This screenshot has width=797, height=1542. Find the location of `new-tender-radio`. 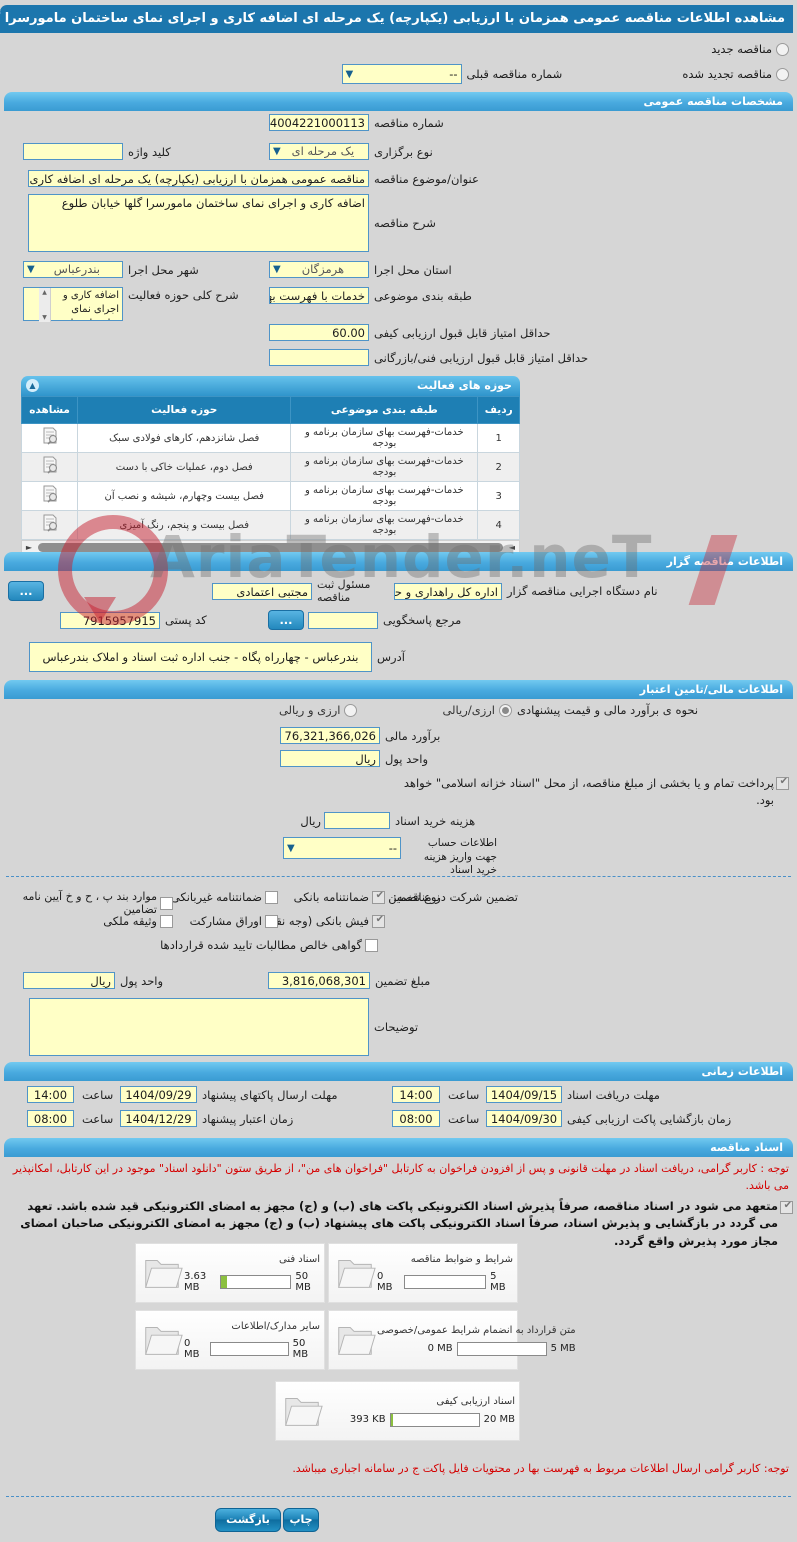

new-tender-radio is located at coordinates (782, 49).